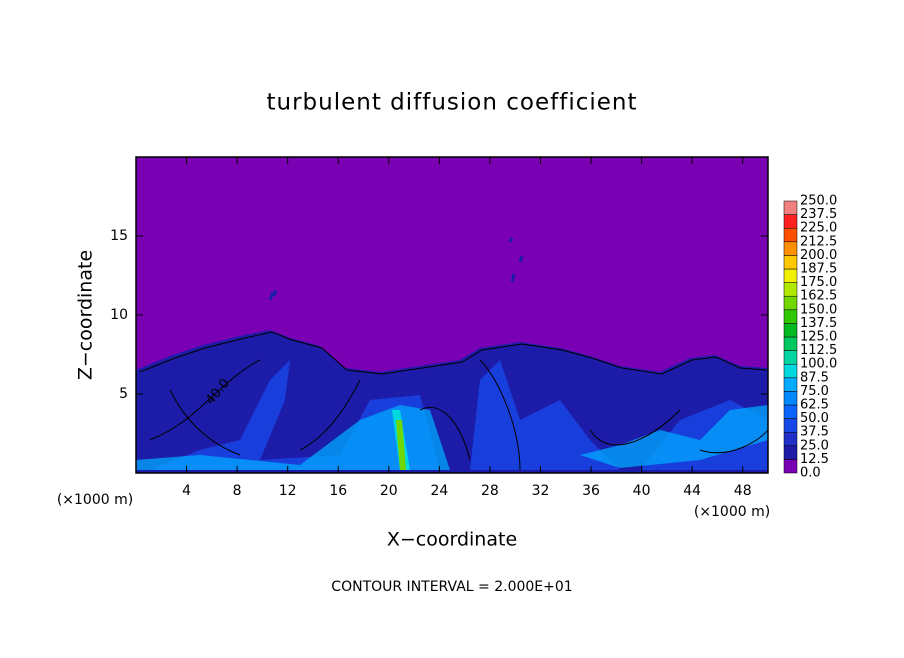 Image resolution: width=904 pixels, height=658 pixels. Describe the element at coordinates (818, 201) in the screenshot. I see `colorbar-label: 250.0` at that location.